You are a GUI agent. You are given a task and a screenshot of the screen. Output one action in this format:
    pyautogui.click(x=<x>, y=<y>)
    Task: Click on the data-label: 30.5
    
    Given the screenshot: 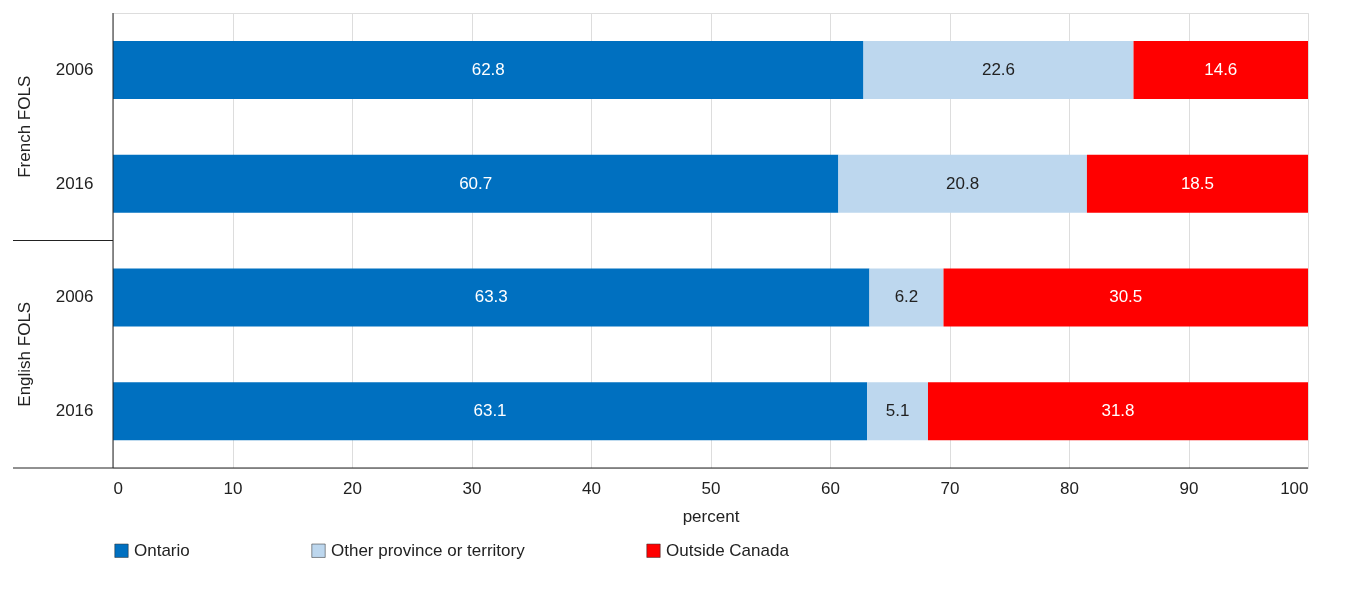 What is the action you would take?
    pyautogui.click(x=1126, y=297)
    